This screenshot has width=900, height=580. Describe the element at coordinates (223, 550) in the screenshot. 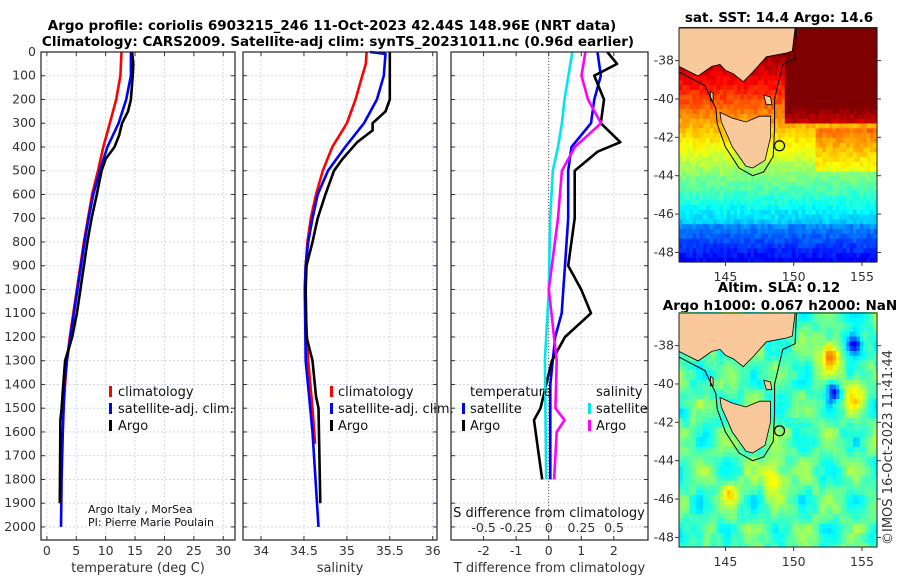

I see `x-tick-label: 30` at that location.